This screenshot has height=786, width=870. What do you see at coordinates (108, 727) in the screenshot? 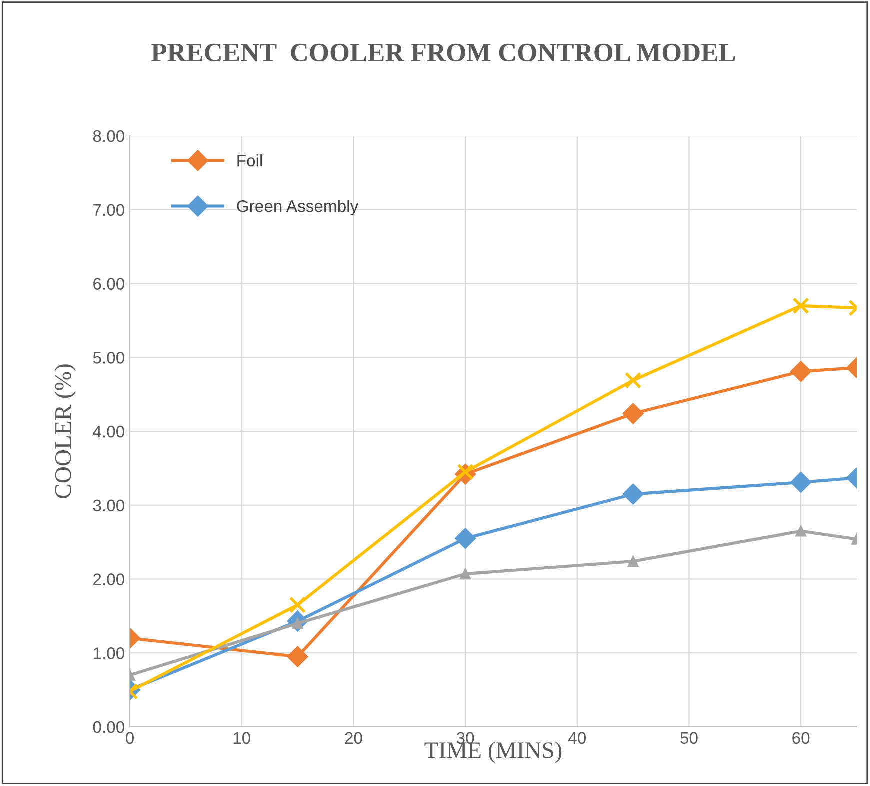
I see `y-tick-label: 0.00` at bounding box center [108, 727].